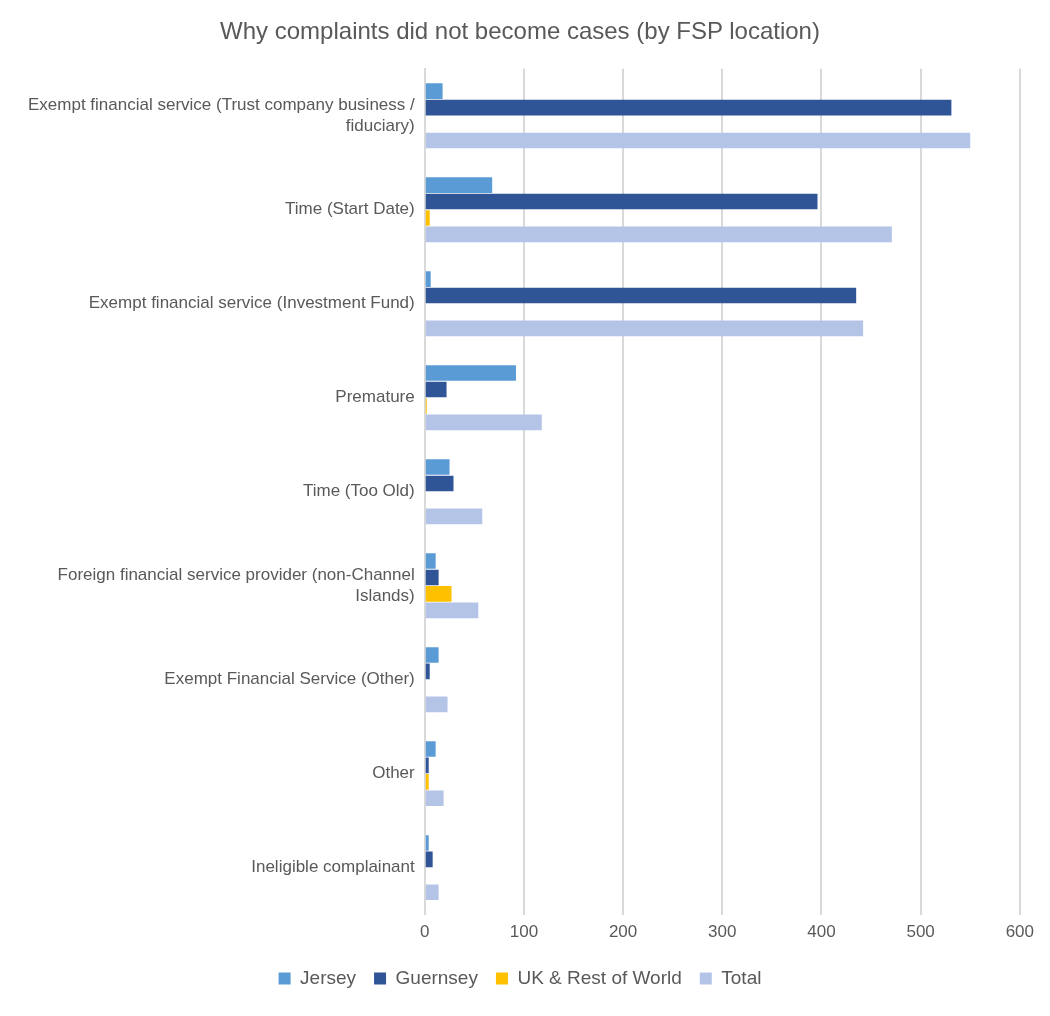  I want to click on x-tick-label: 400, so click(821, 932).